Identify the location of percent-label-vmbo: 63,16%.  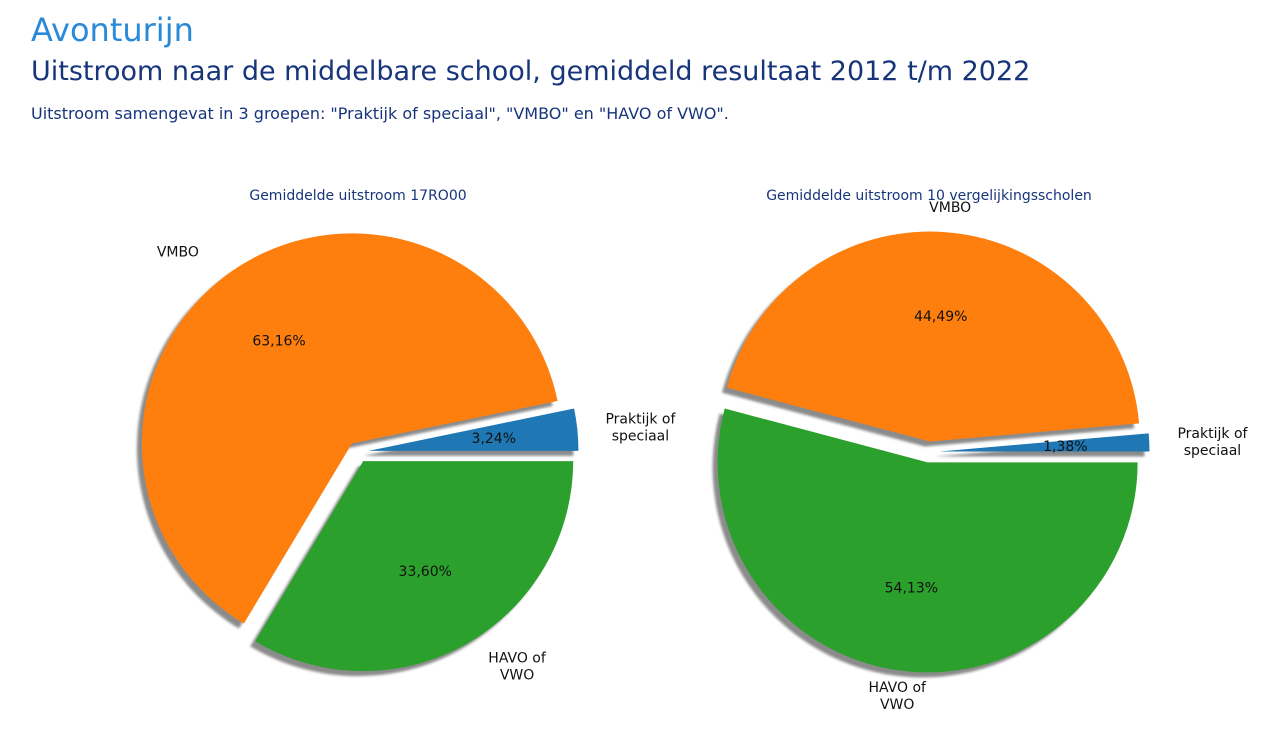
(278, 342).